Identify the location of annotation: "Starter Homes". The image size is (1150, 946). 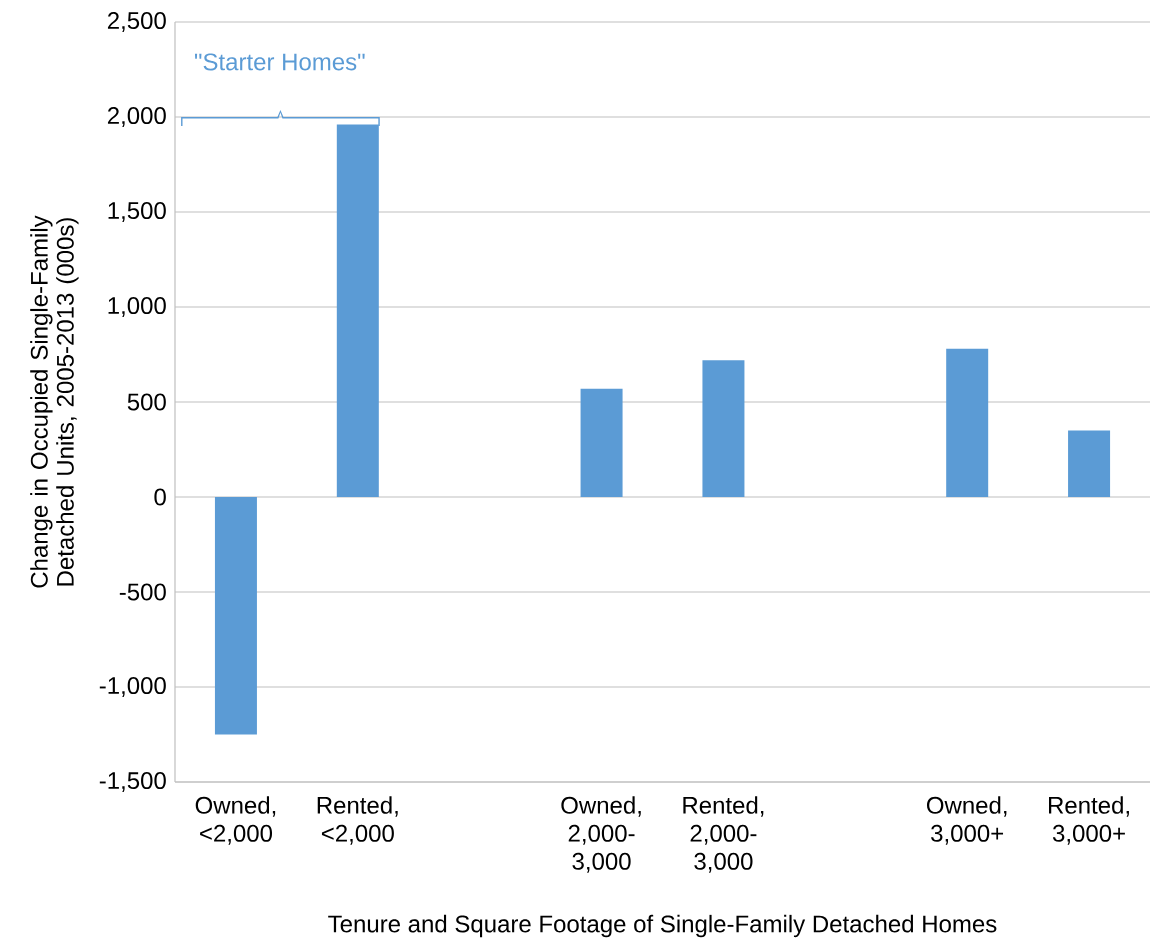
(279, 62).